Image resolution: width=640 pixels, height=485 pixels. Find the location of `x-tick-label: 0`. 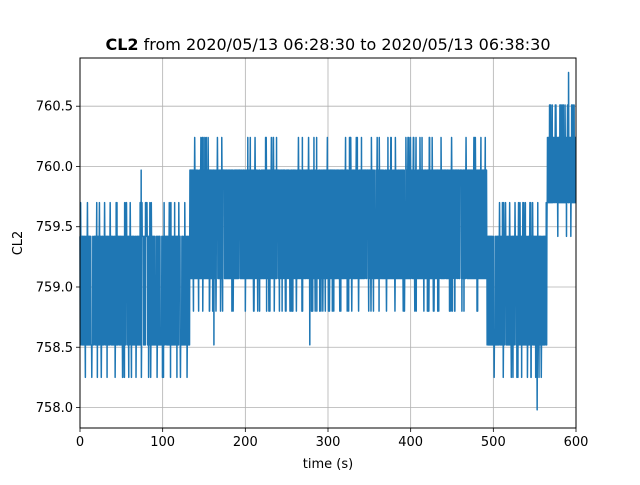

x-tick-label: 0 is located at coordinates (80, 442).